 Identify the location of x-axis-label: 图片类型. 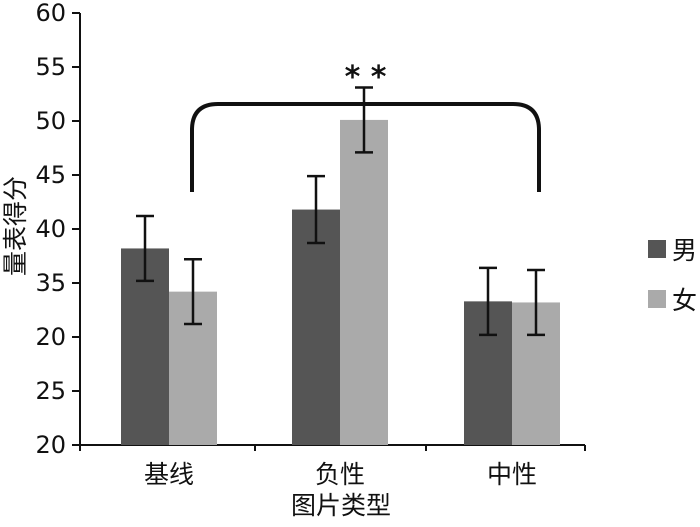
(341, 505).